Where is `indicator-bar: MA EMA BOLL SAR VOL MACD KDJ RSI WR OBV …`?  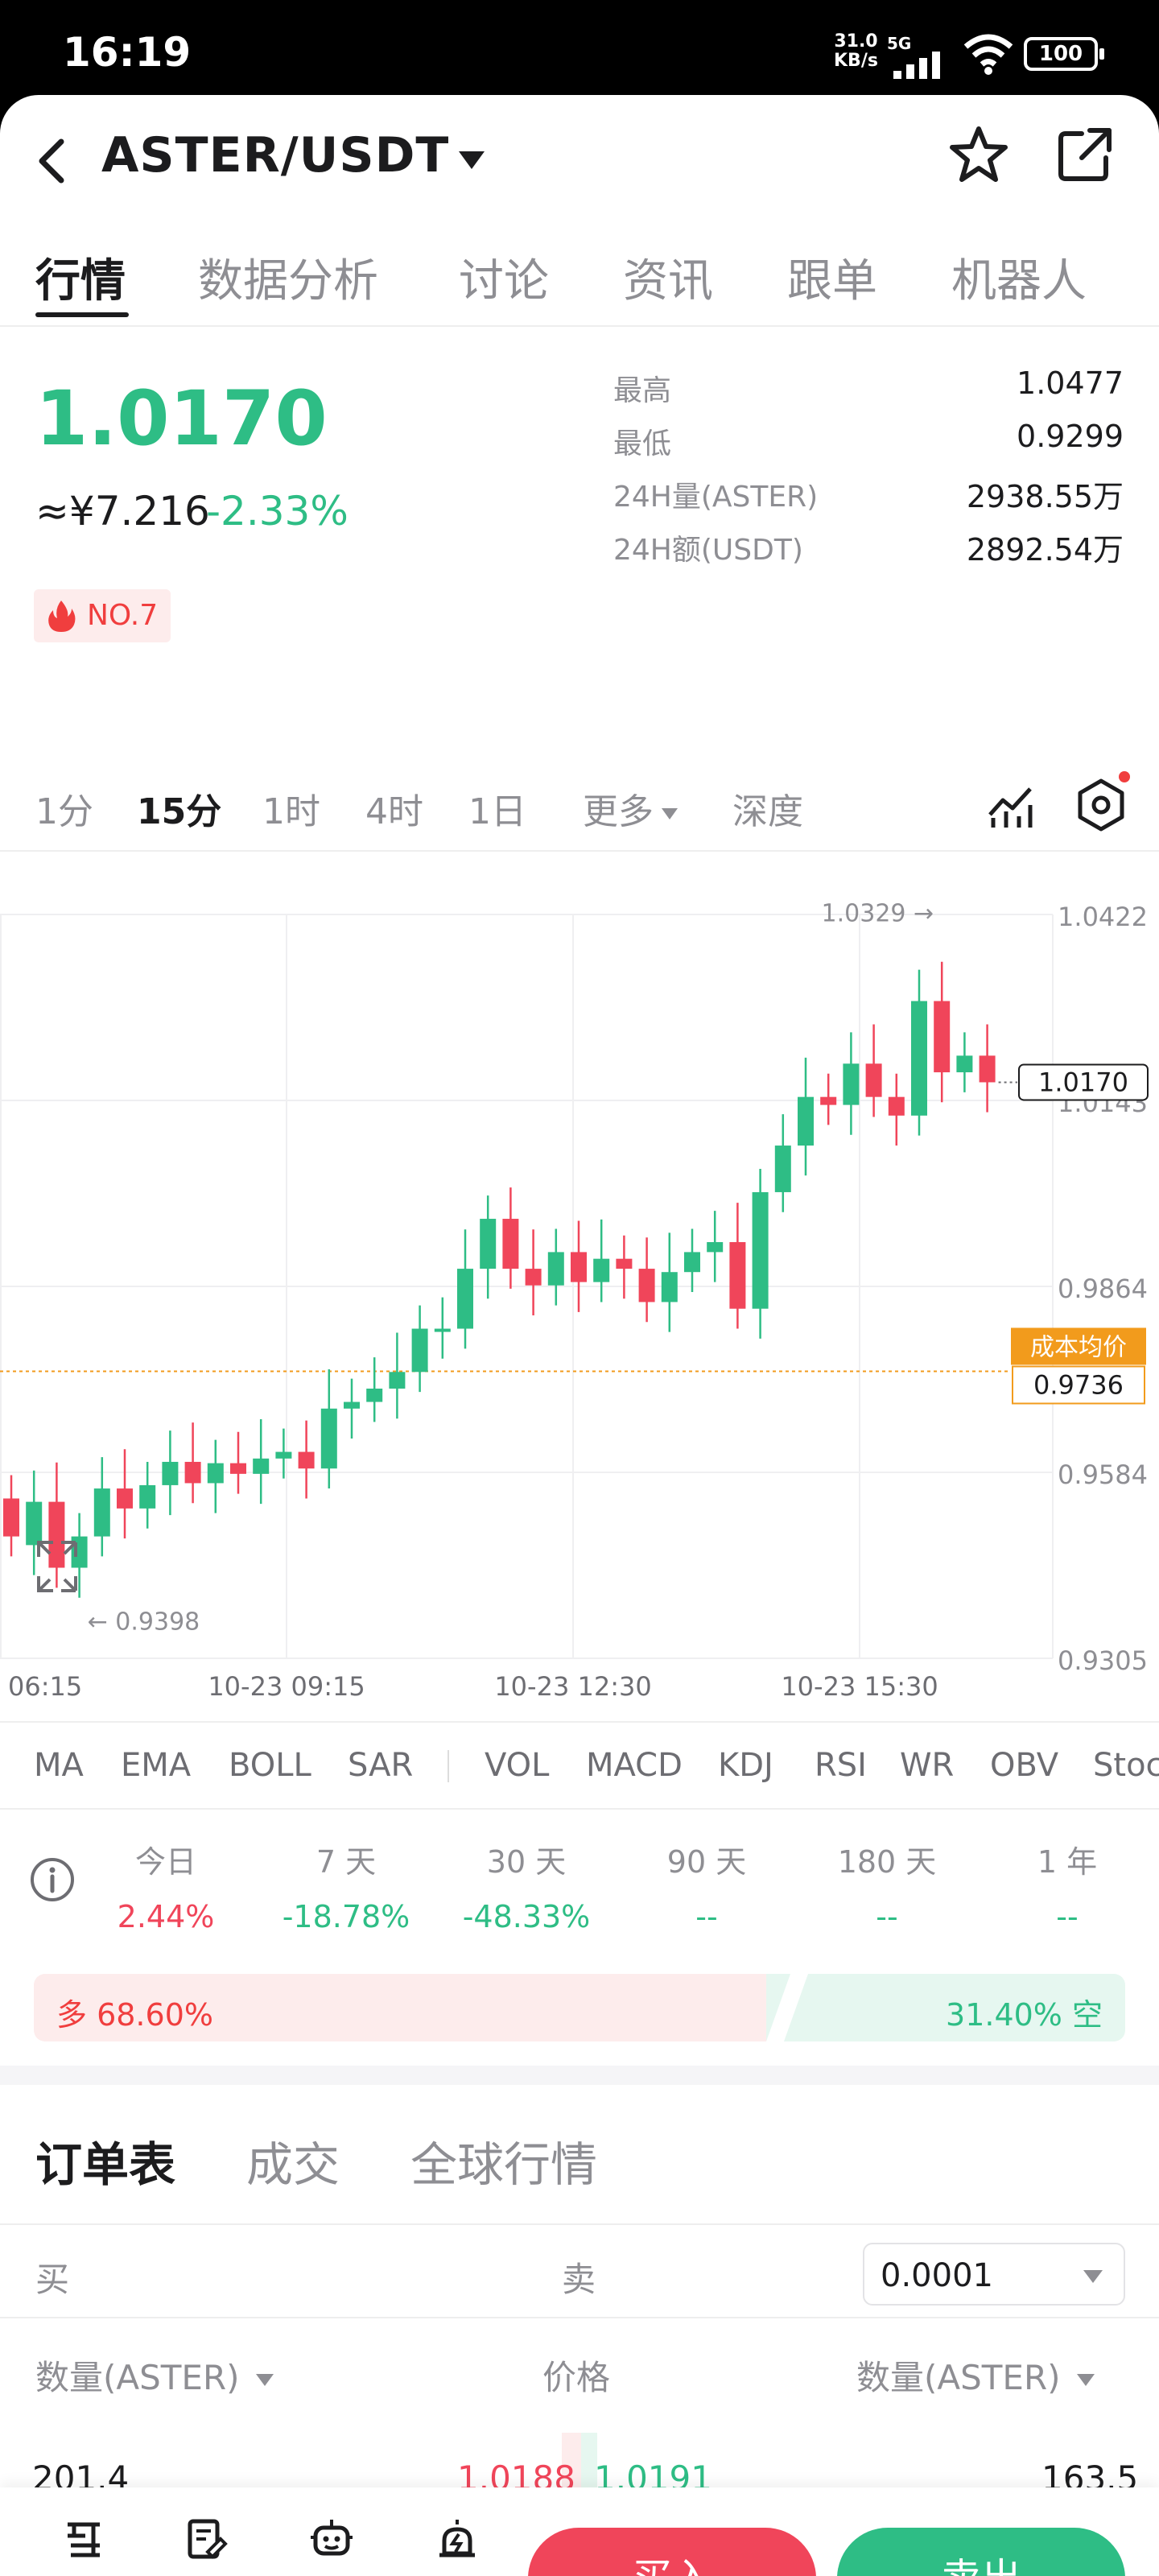
indicator-bar: MA EMA BOLL SAR VOL MACD KDJ RSI WR OBV … is located at coordinates (579, 1766).